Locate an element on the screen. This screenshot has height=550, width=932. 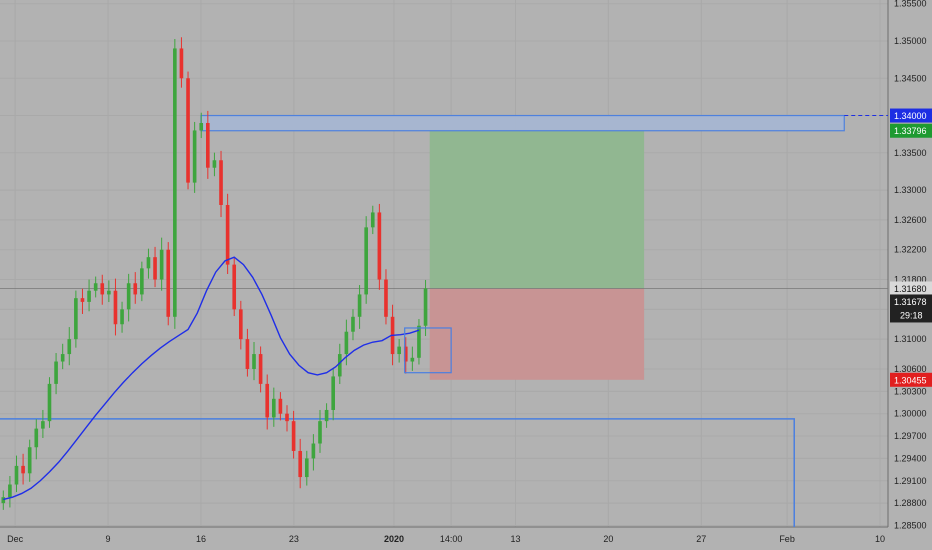
price-tick-label: 1.34500 is located at coordinates (910, 78).